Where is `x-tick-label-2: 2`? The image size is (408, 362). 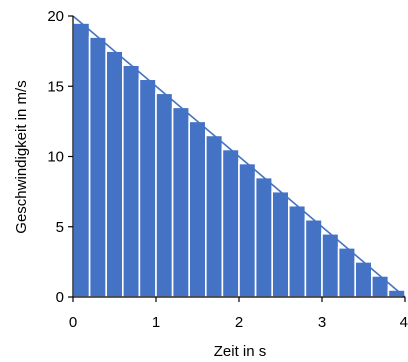 x-tick-label-2: 2 is located at coordinates (239, 322).